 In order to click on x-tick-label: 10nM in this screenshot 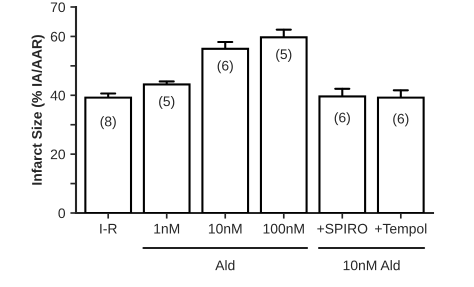, I will do `click(225, 229)`.